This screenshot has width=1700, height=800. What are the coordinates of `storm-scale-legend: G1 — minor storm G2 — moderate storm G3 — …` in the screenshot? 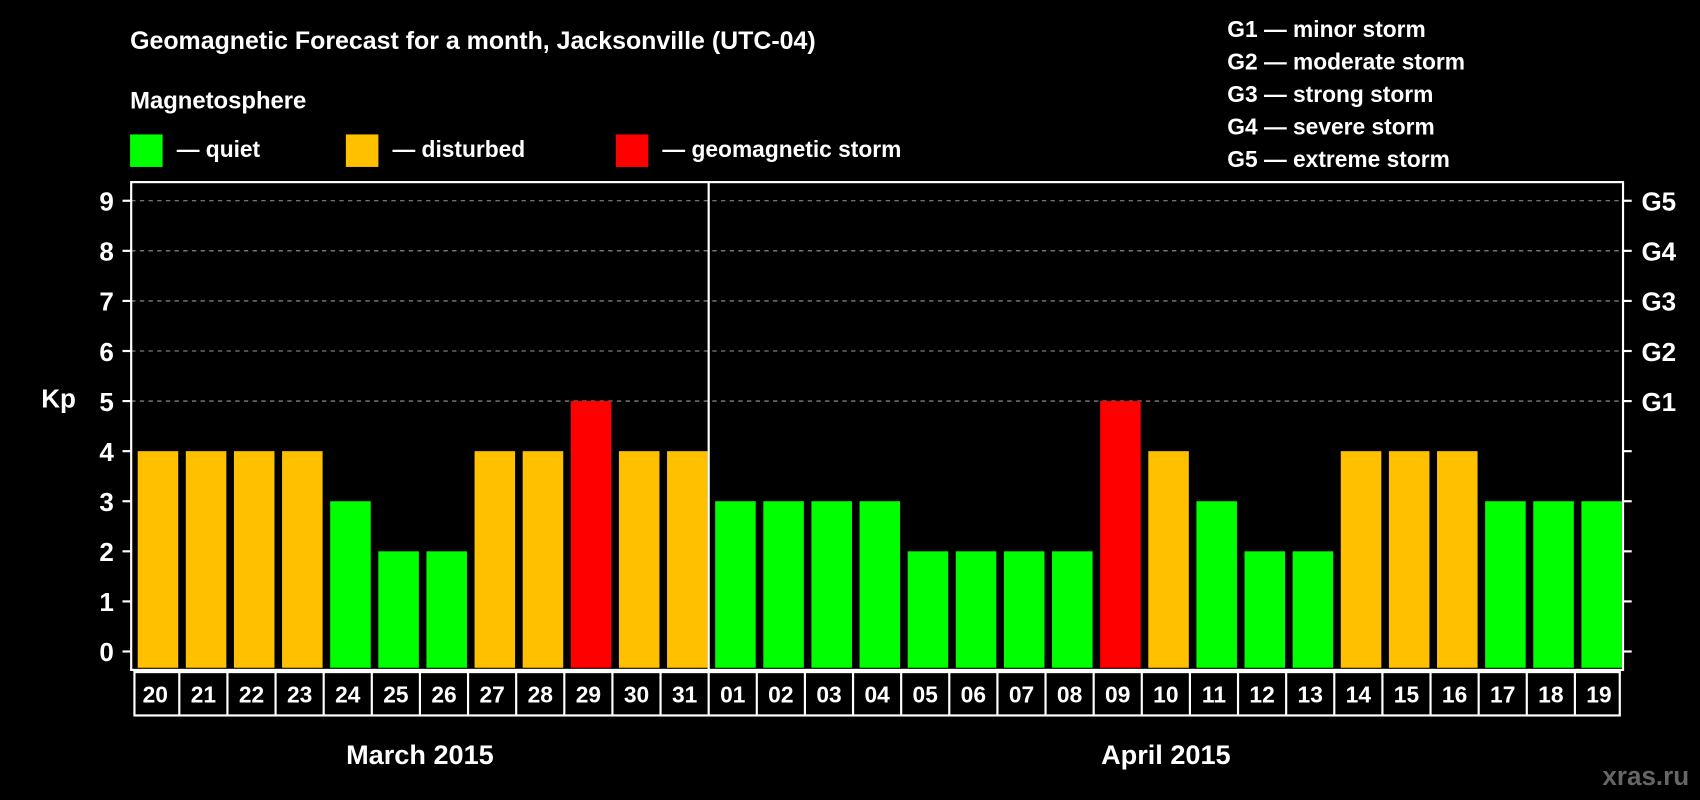 It's located at (1346, 94).